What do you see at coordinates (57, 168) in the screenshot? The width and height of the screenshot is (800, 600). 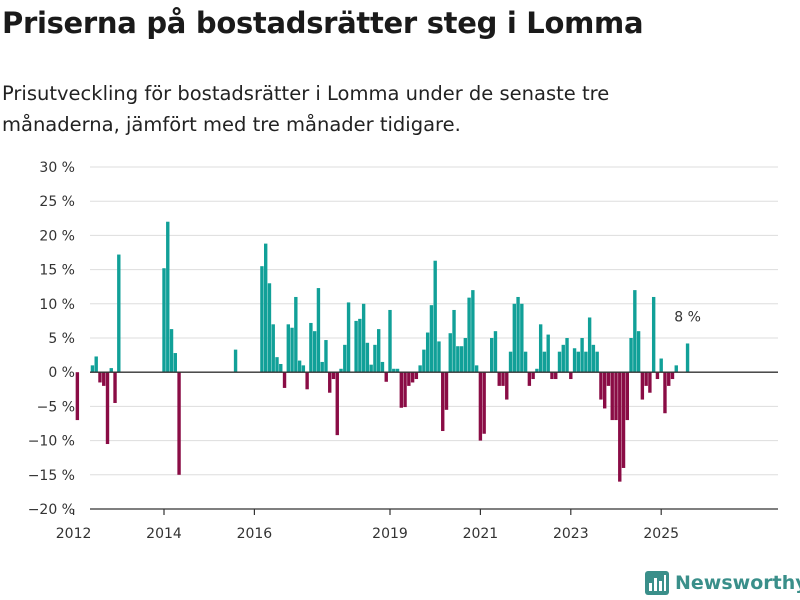 I see `y-tick-label: 30 %` at bounding box center [57, 168].